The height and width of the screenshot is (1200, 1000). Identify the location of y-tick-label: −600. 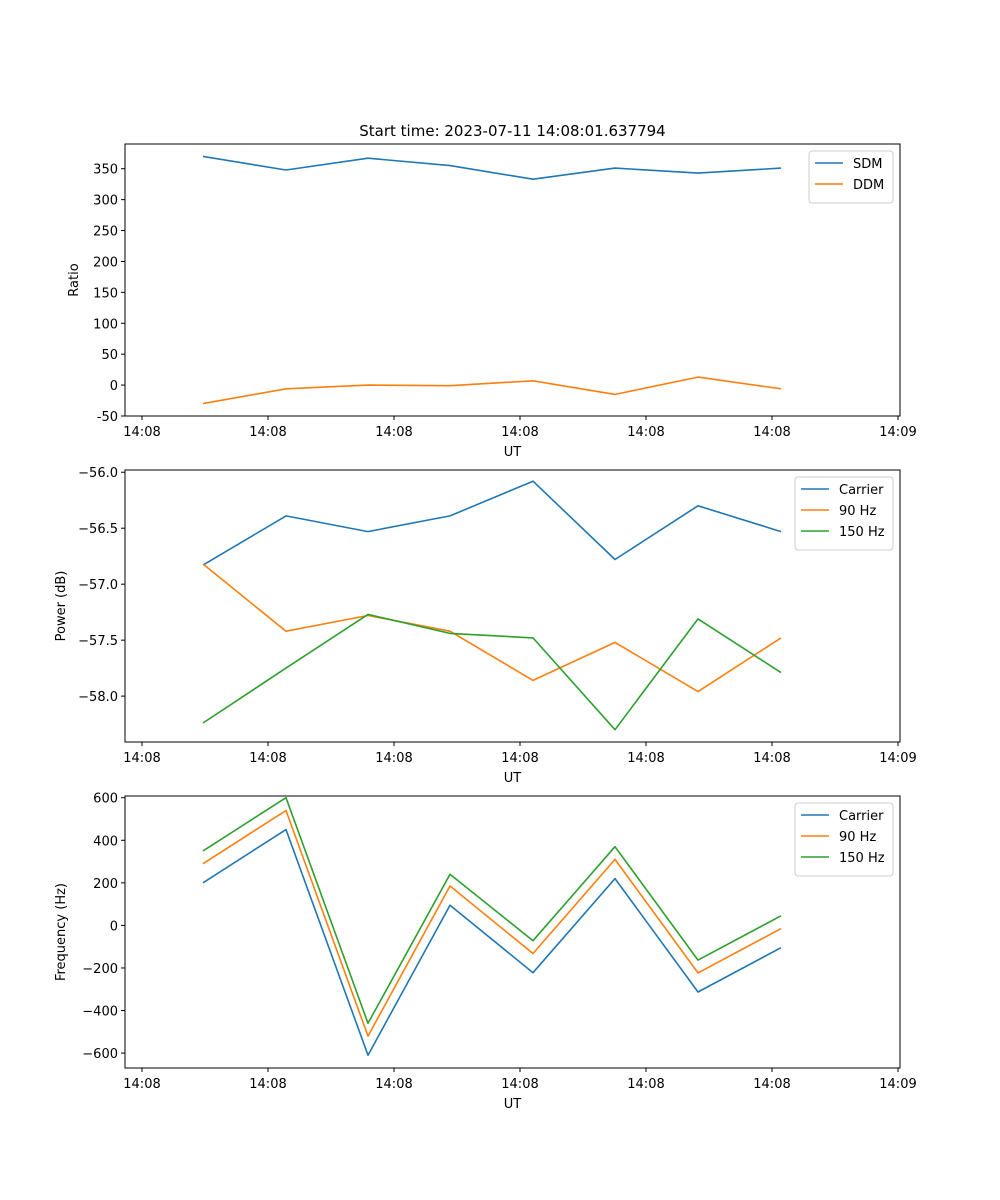
(100, 1054).